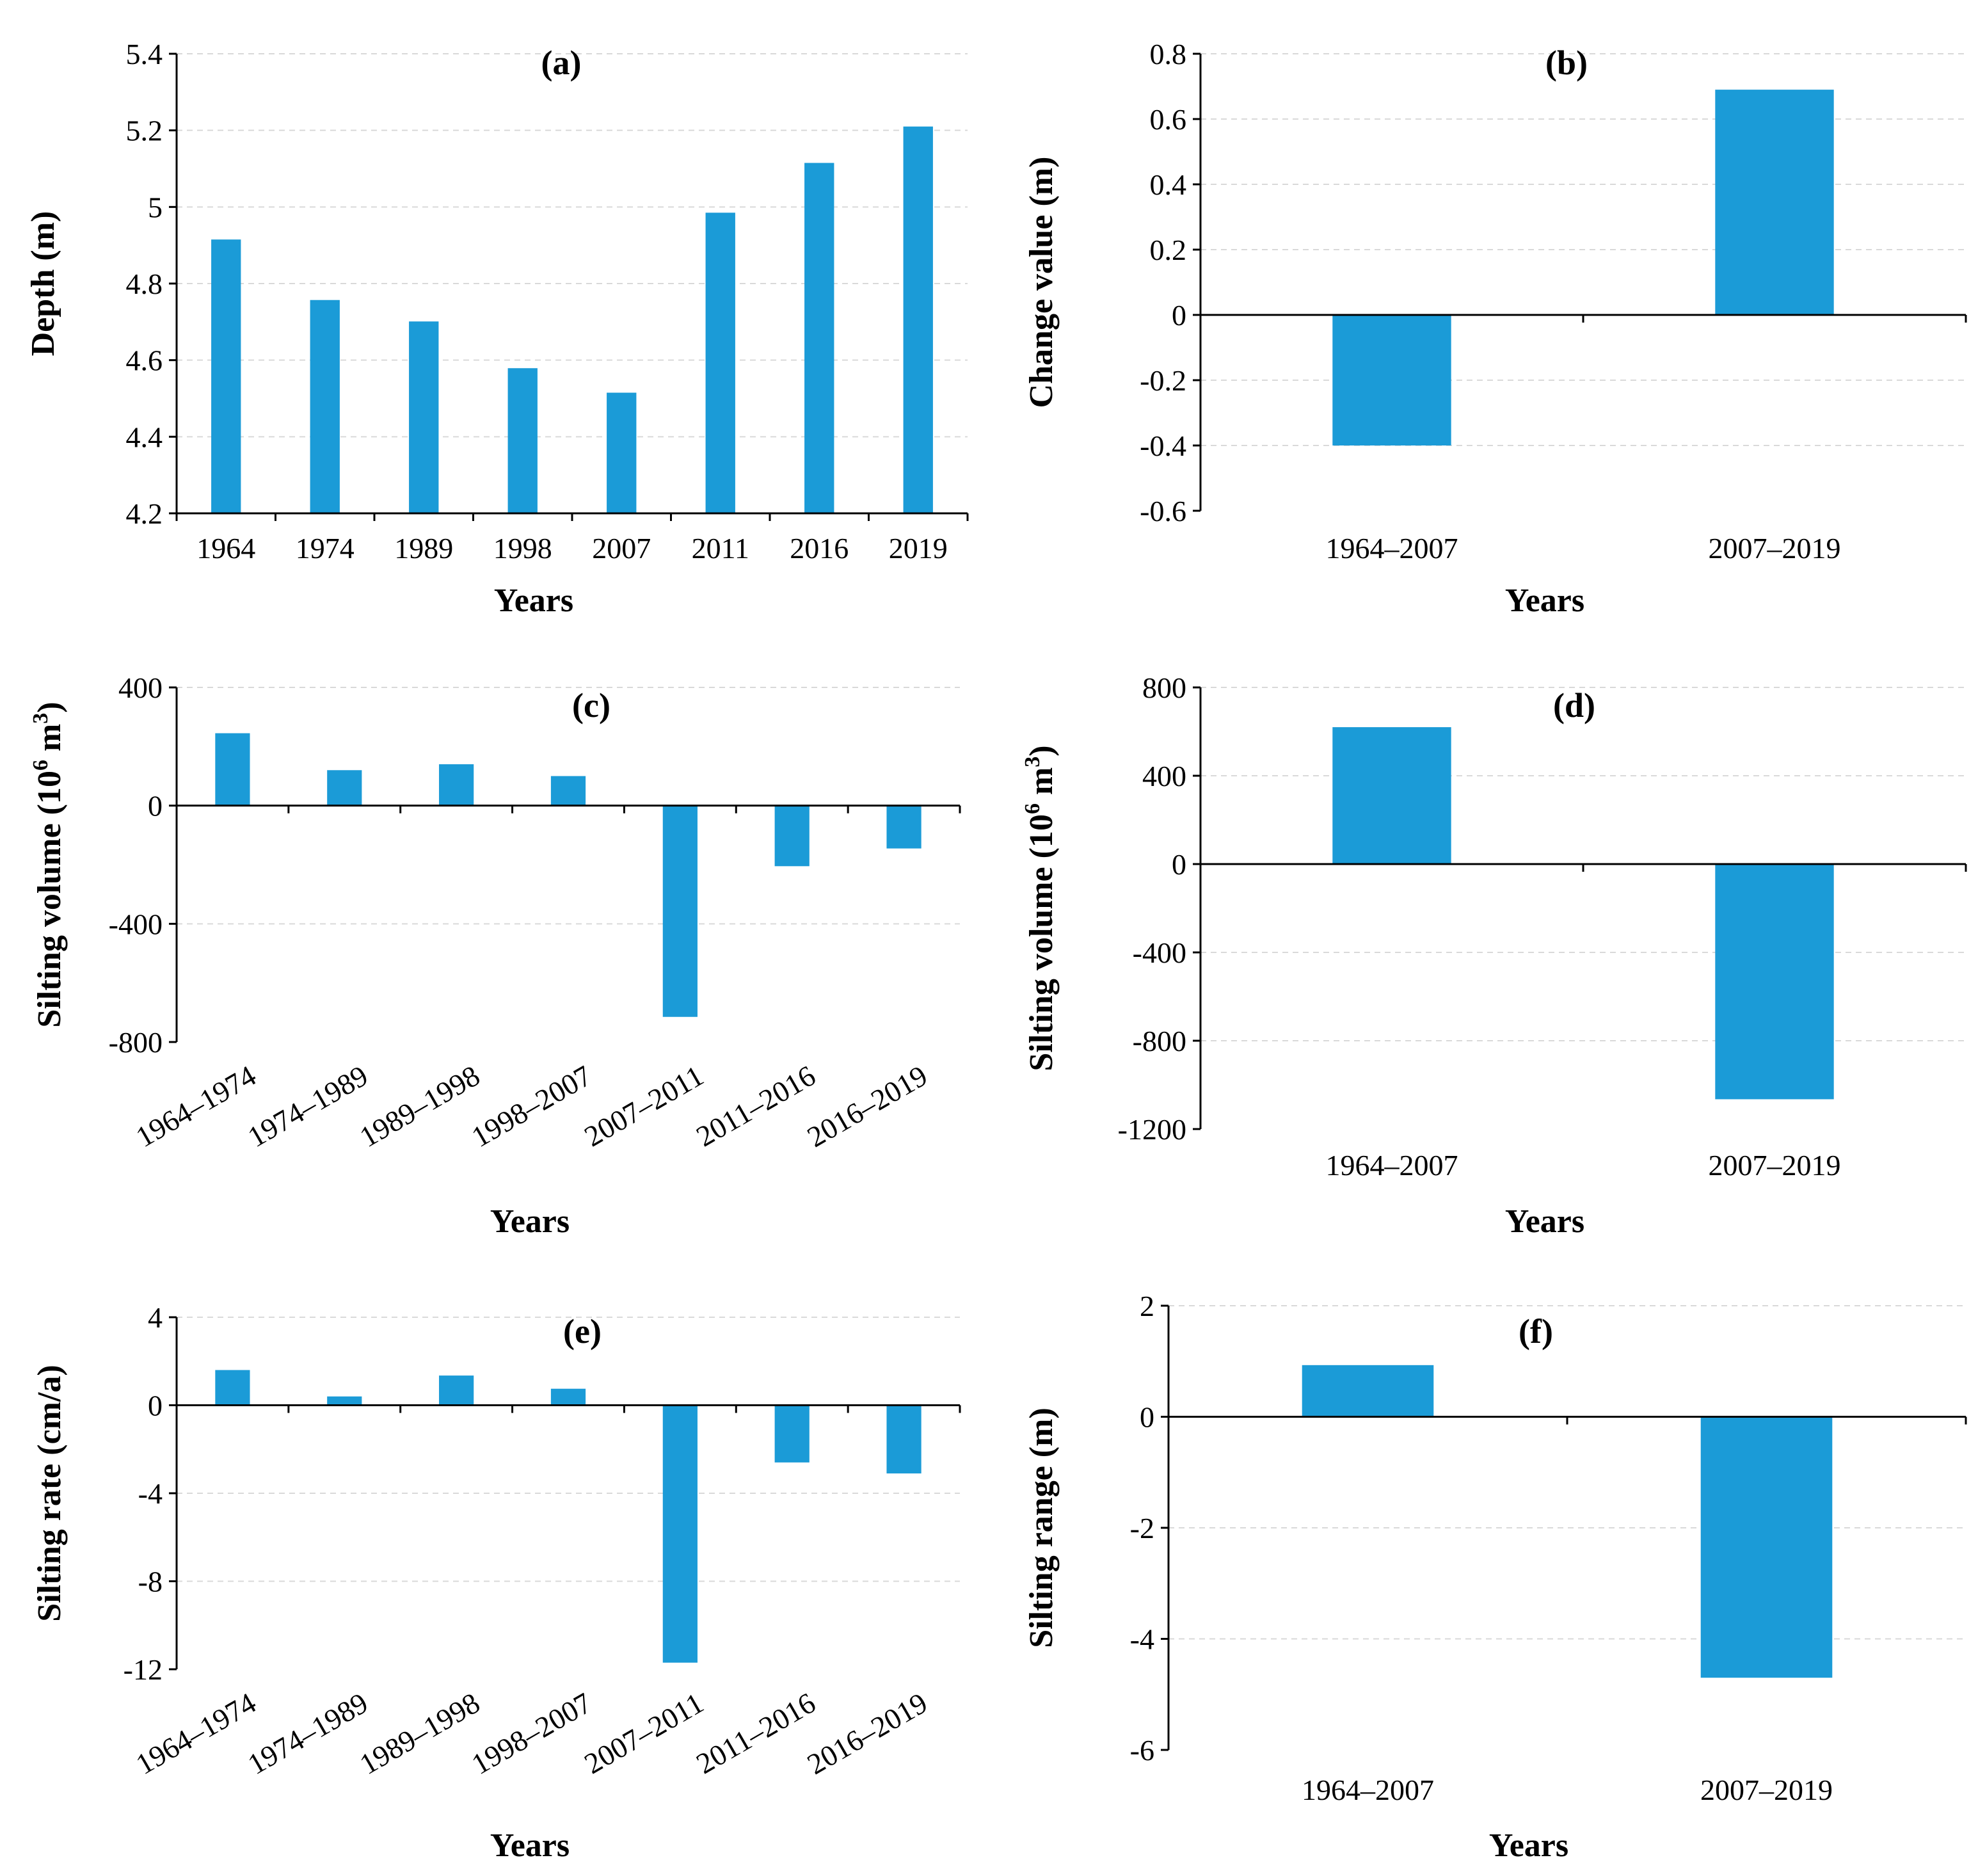  I want to click on x-tick-label: 1964–1974, so click(196, 1733).